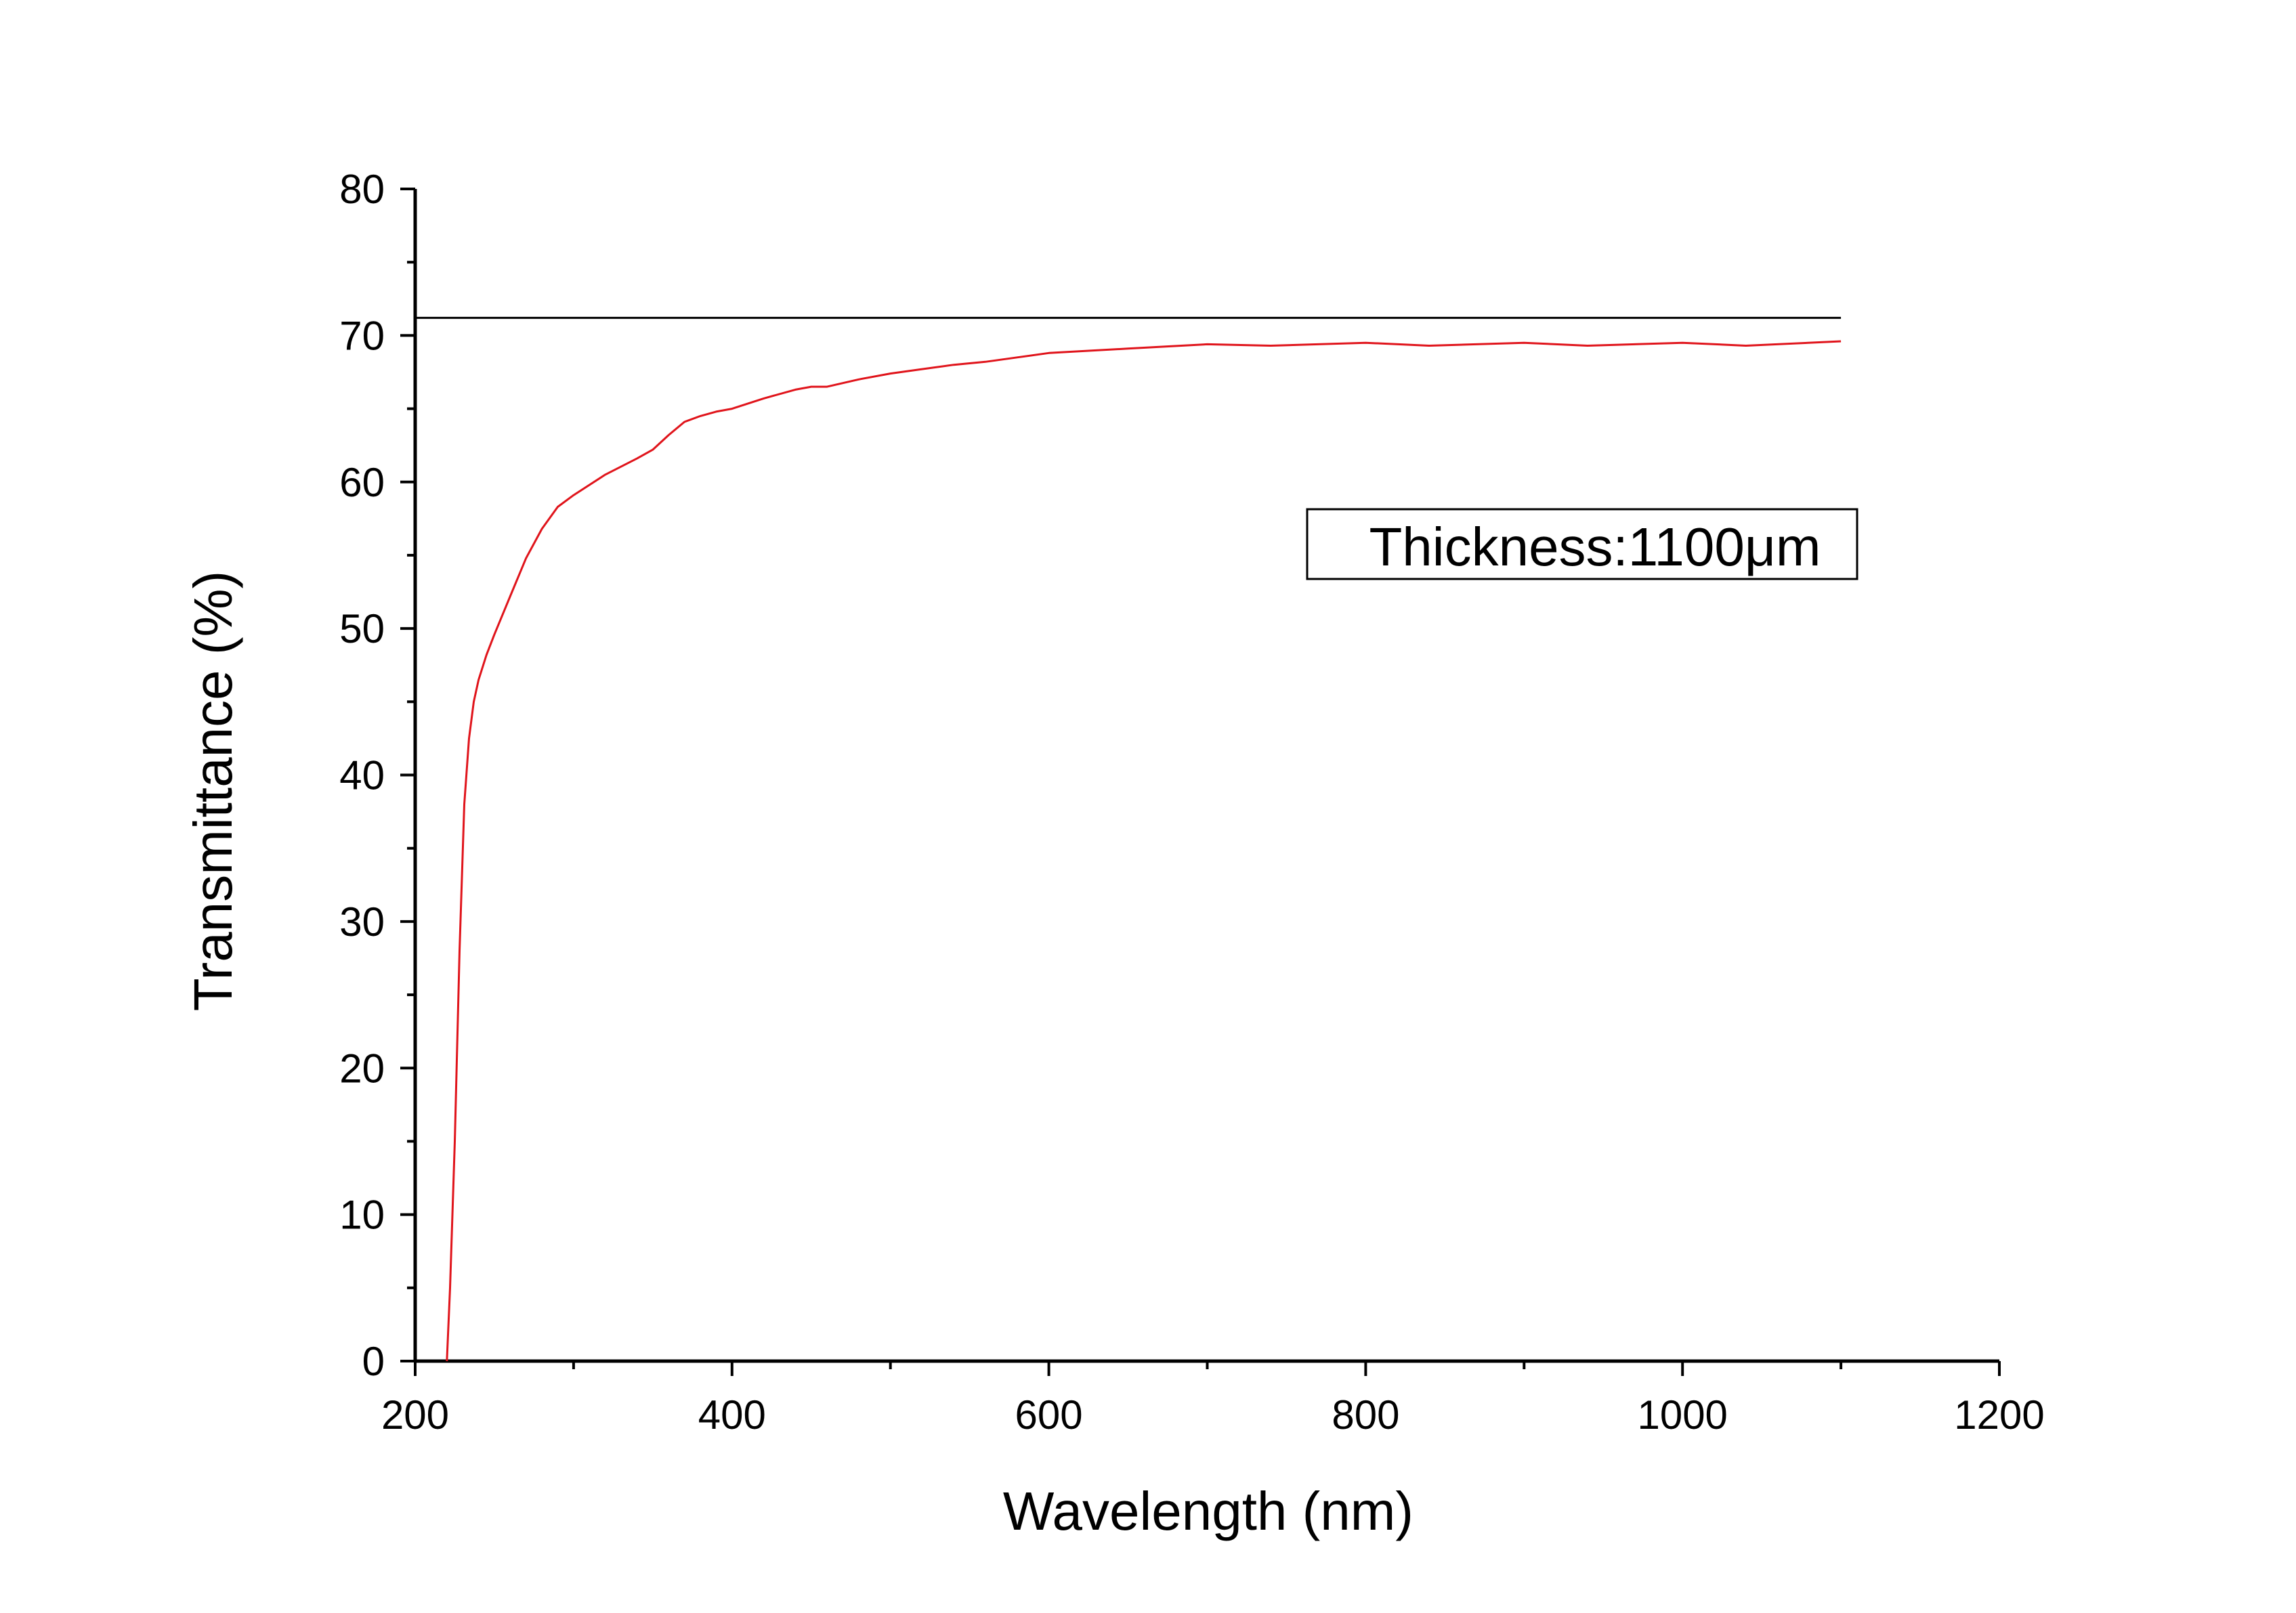  I want to click on y-tick-label: 50, so click(362, 628).